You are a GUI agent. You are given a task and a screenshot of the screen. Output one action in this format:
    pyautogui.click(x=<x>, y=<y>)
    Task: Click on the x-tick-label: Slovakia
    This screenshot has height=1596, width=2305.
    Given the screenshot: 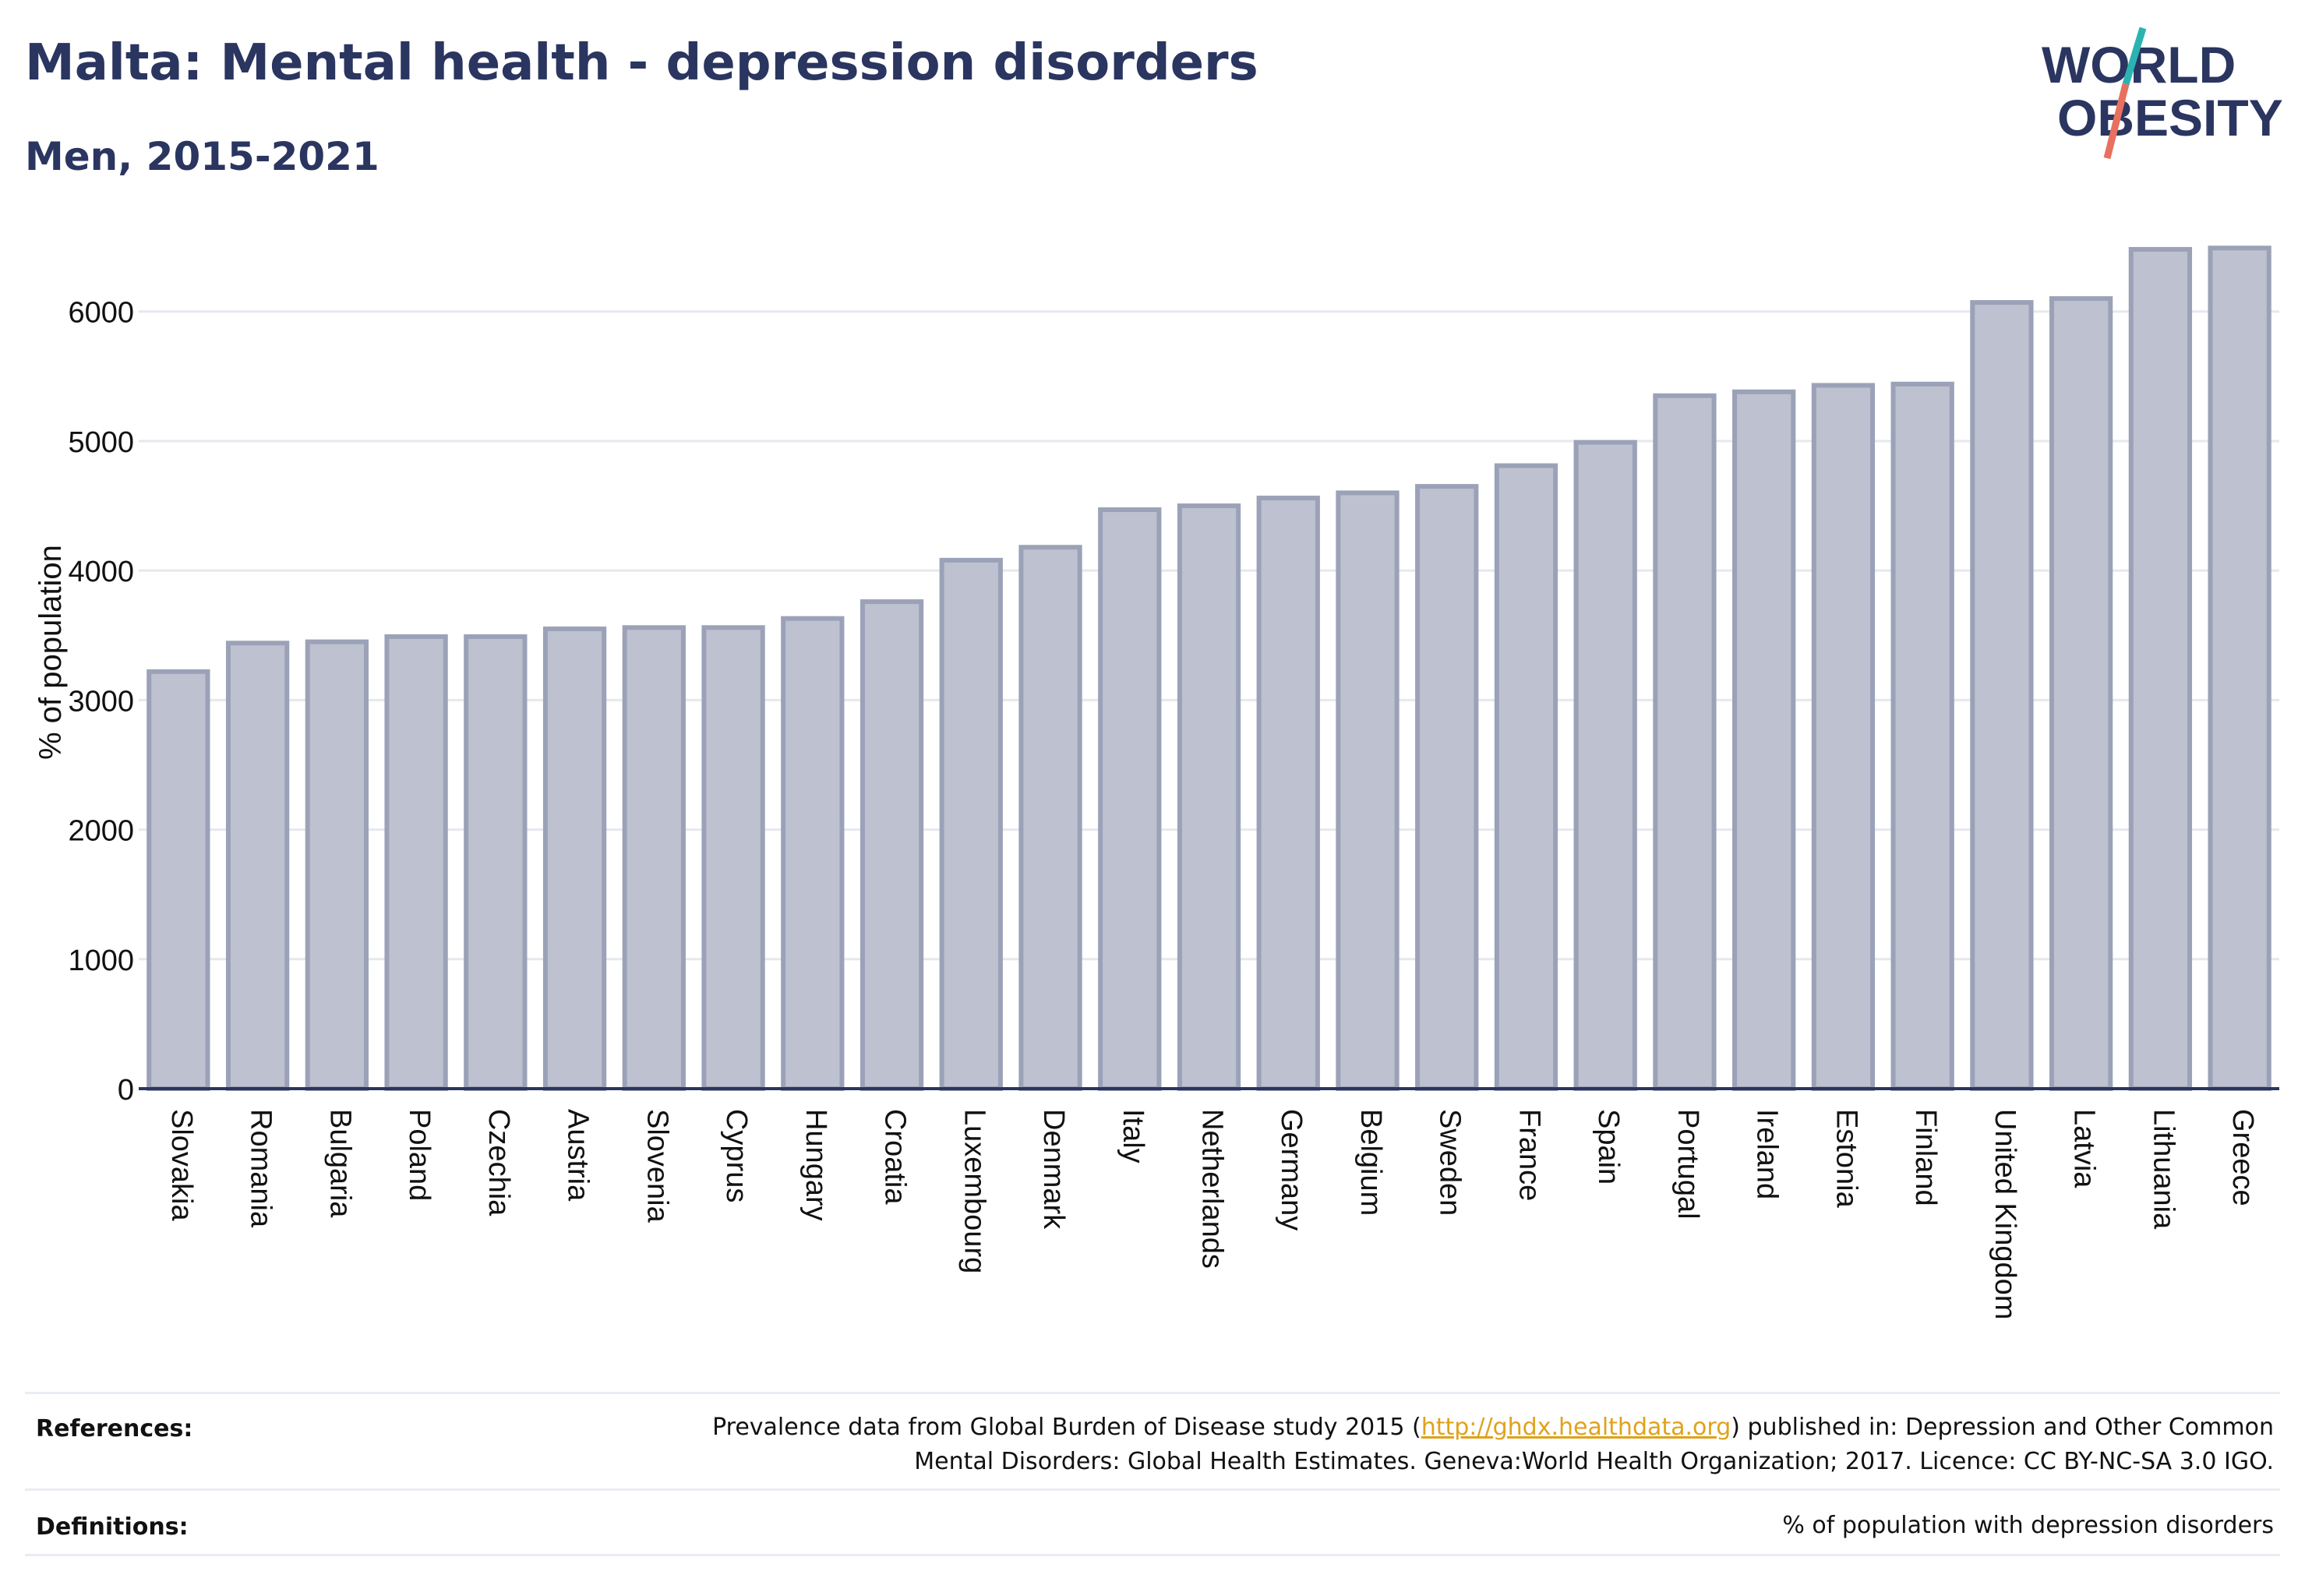 What is the action you would take?
    pyautogui.click(x=181, y=1165)
    